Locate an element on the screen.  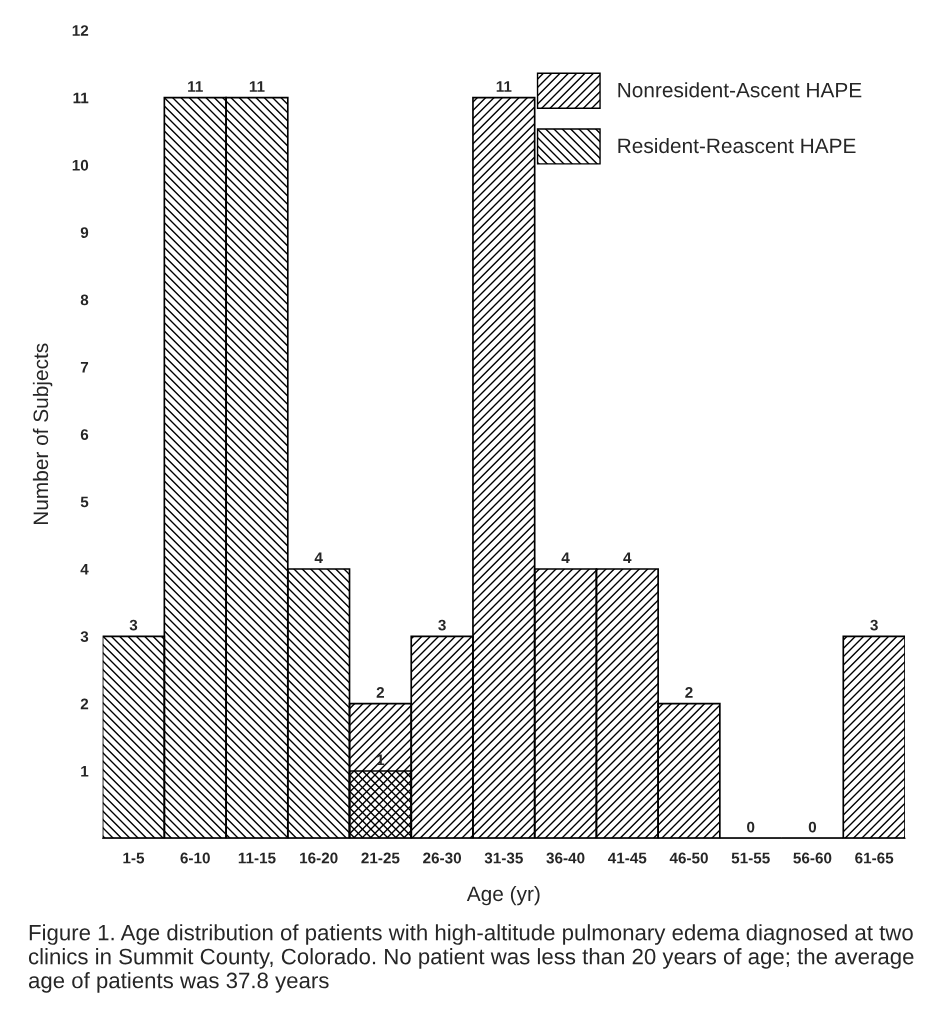
y-tick-label: 1 is located at coordinates (85, 771).